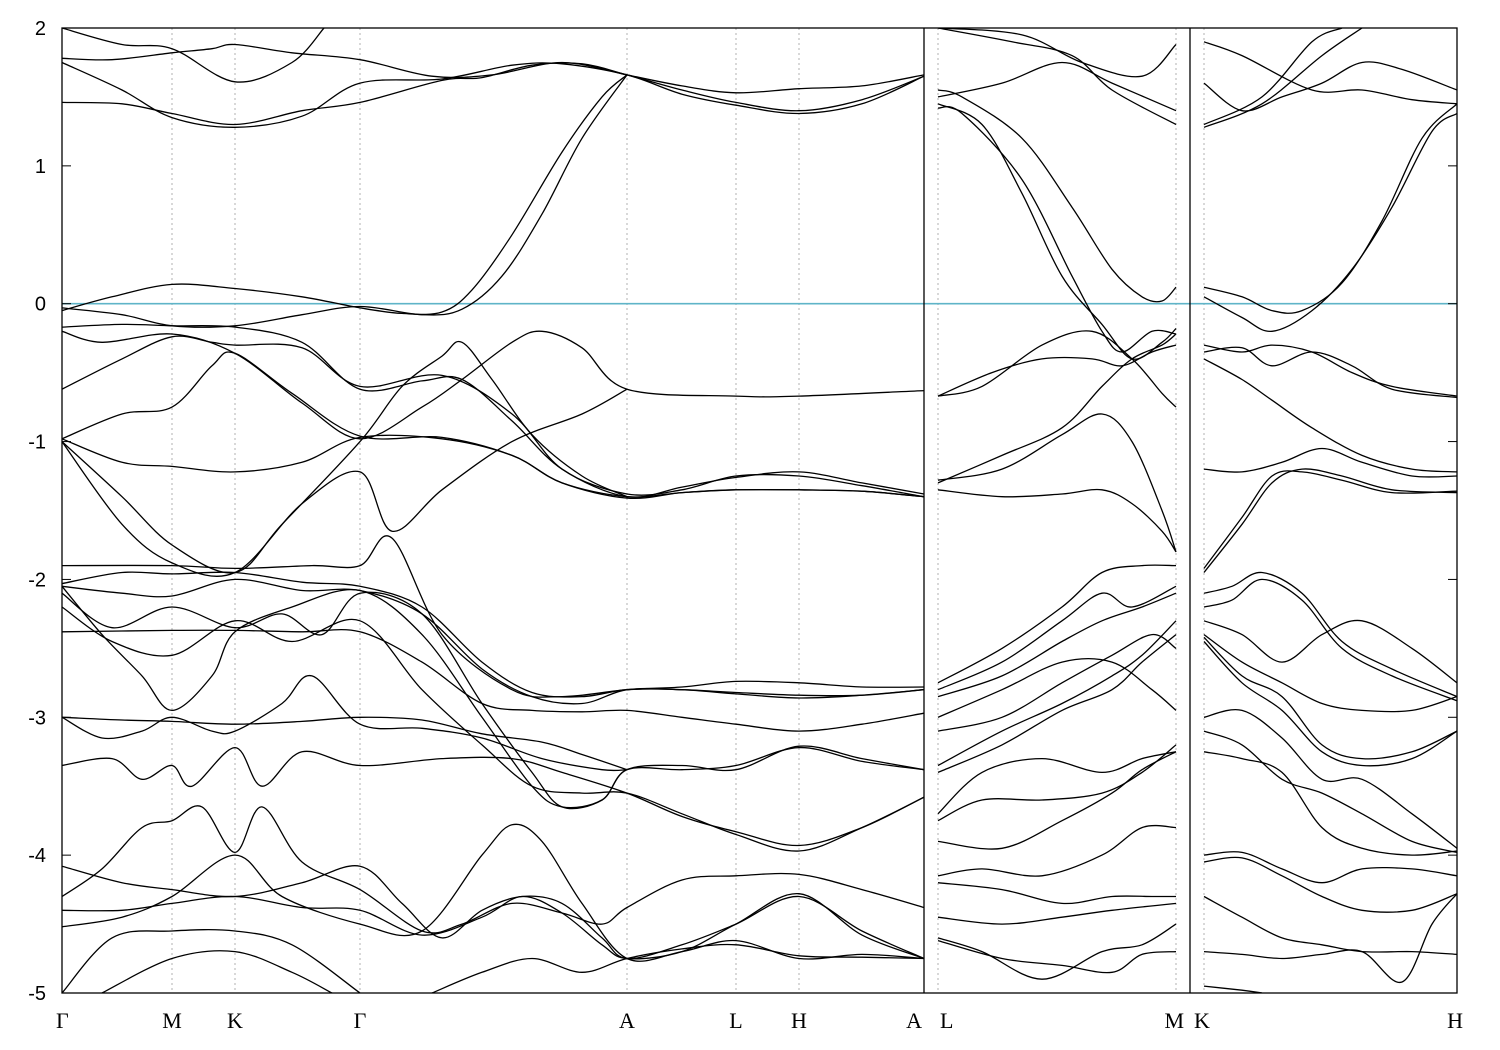 This screenshot has height=1050, width=1500. What do you see at coordinates (37, 994) in the screenshot?
I see `y-tick-label: -5` at bounding box center [37, 994].